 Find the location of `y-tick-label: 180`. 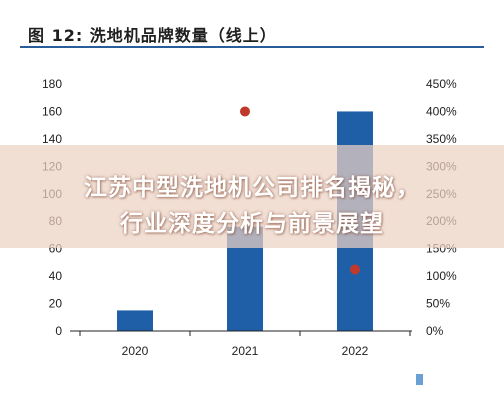

y-tick-label: 180 is located at coordinates (52, 84).